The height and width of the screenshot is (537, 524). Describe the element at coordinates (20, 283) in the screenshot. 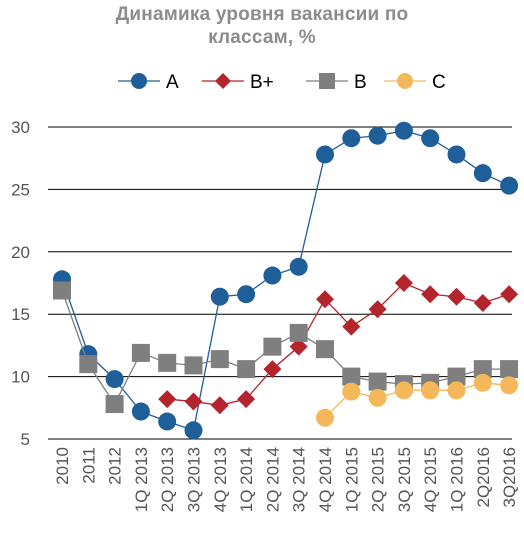

I see `y-axis-ticks: 5 10 15 20 25 30` at that location.